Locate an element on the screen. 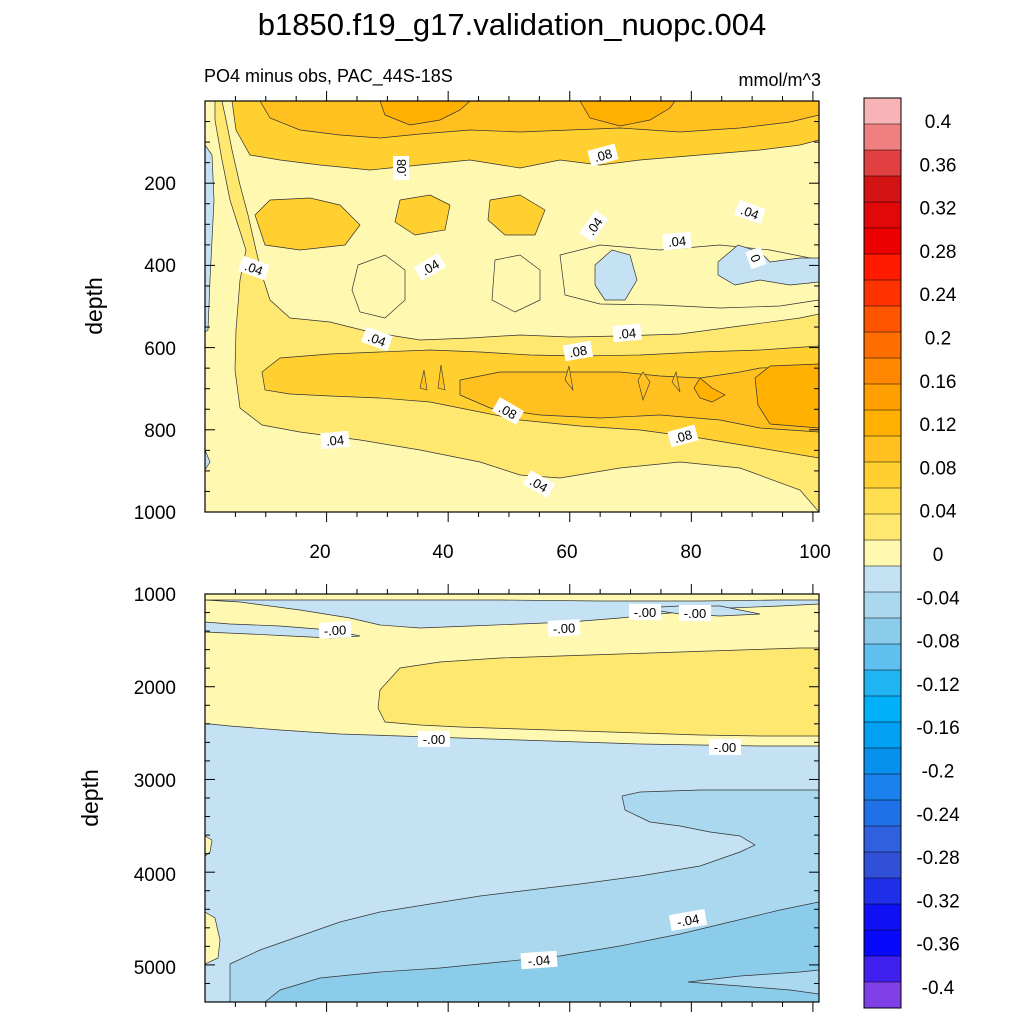 This screenshot has height=1024, width=1024. y-tick-label: 200 is located at coordinates (160, 184).